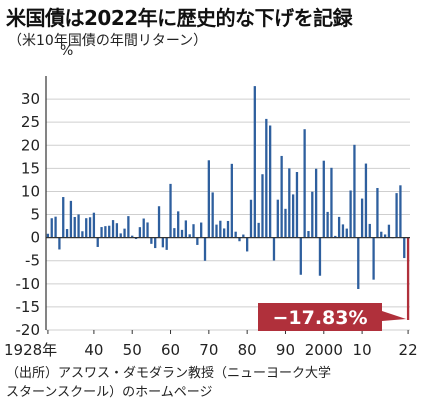 Image resolution: width=430 pixels, height=406 pixels. What do you see at coordinates (285, 350) in the screenshot?
I see `x-tick-label: 90` at bounding box center [285, 350].